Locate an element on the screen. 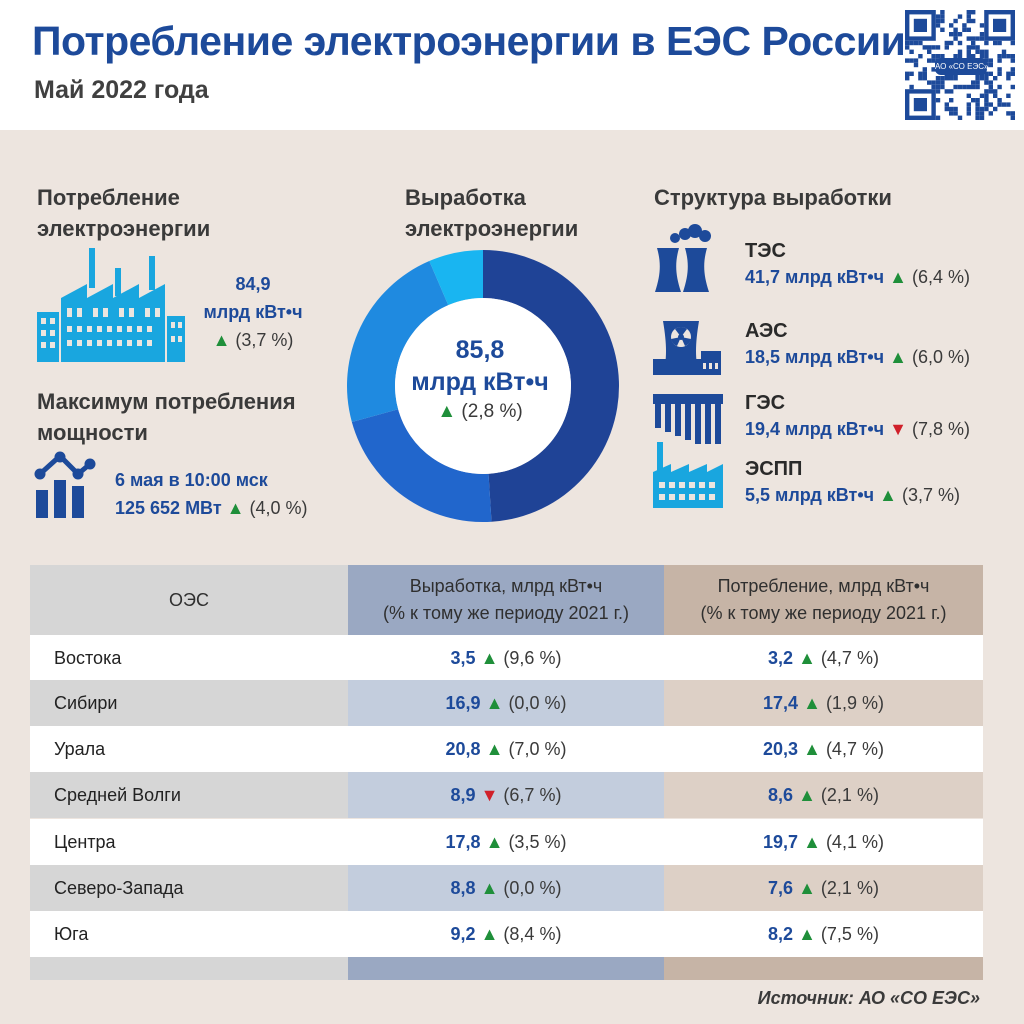 The height and width of the screenshot is (1024, 1024). consumption-value-cell: 17,4 is located at coordinates (781, 702).